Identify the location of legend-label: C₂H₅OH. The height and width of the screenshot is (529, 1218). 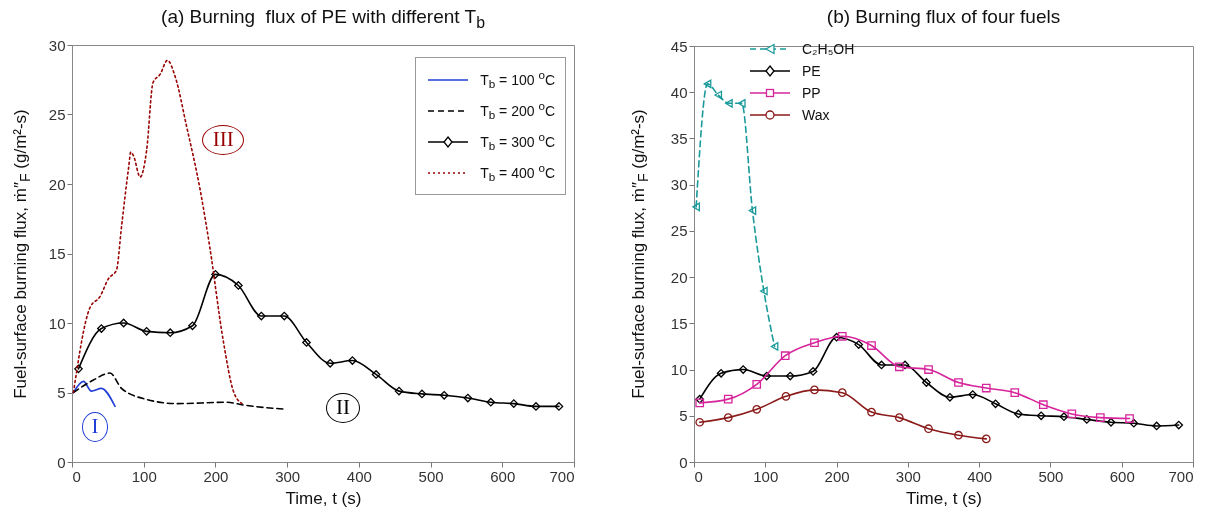
(828, 49).